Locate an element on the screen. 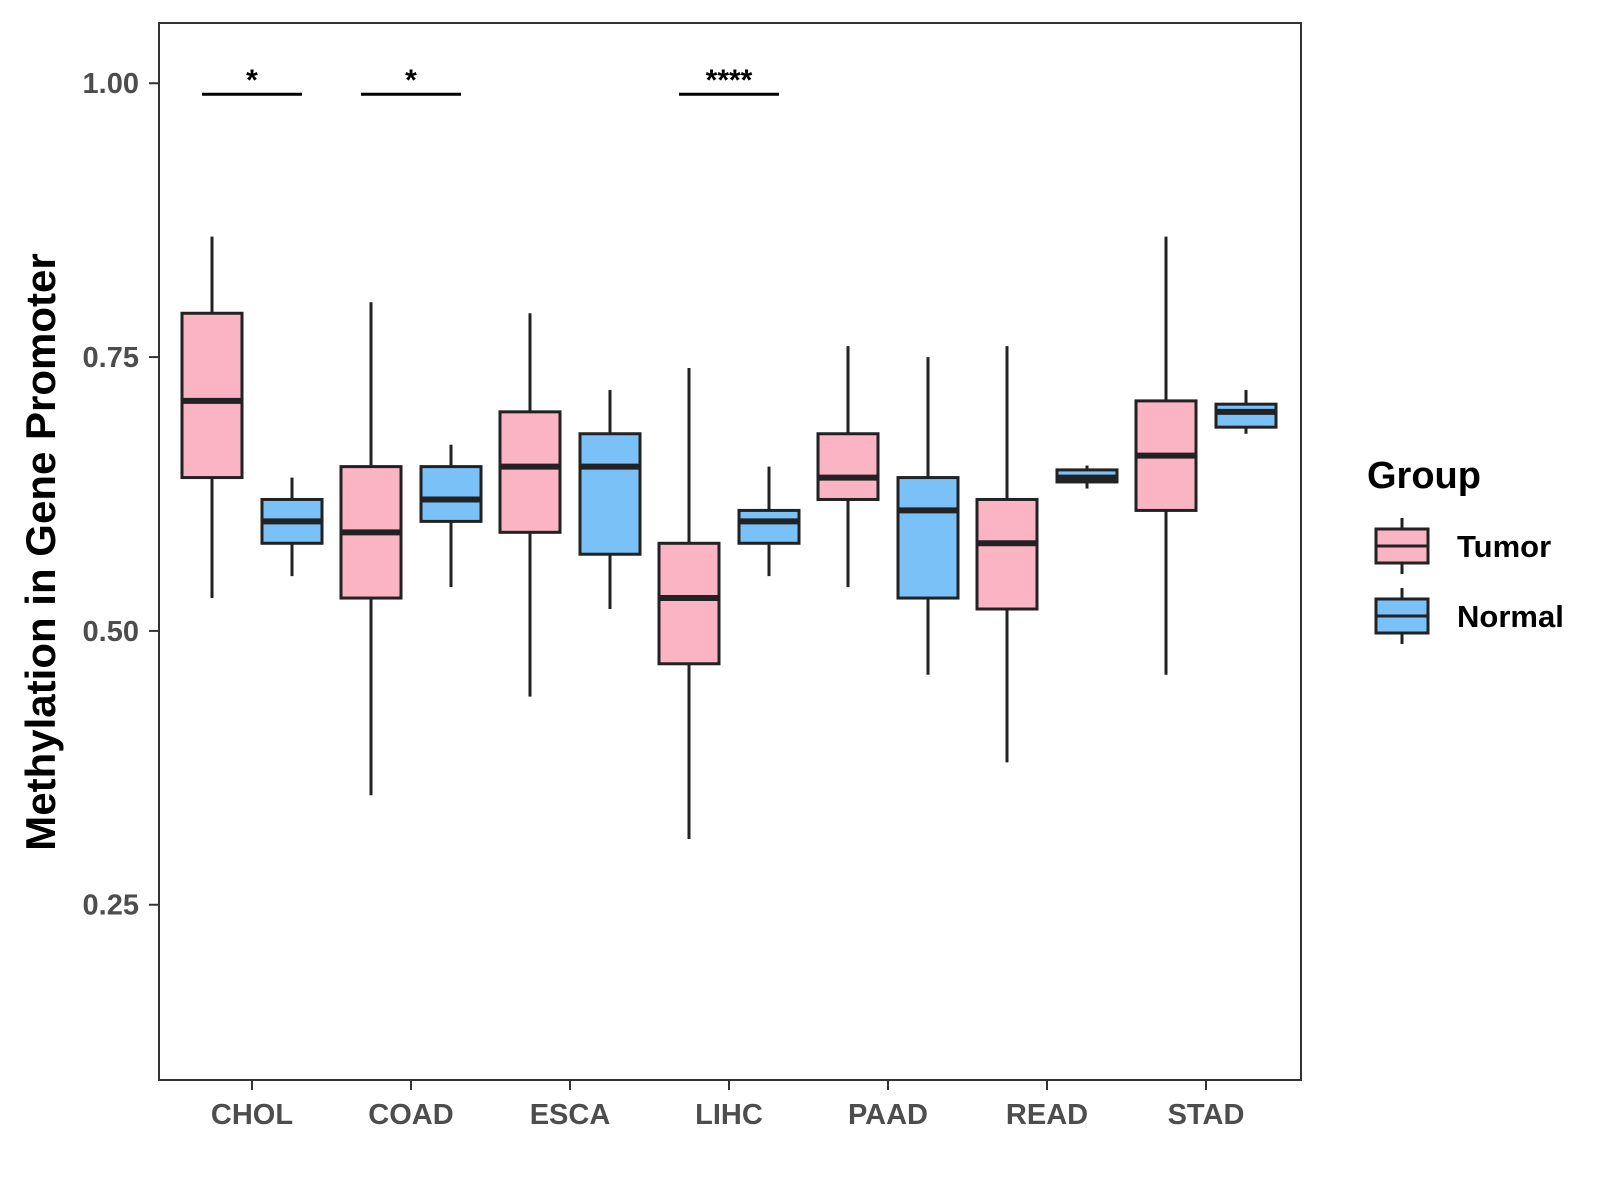 The image size is (1600, 1200). box-normal-stad is located at coordinates (1246, 411).